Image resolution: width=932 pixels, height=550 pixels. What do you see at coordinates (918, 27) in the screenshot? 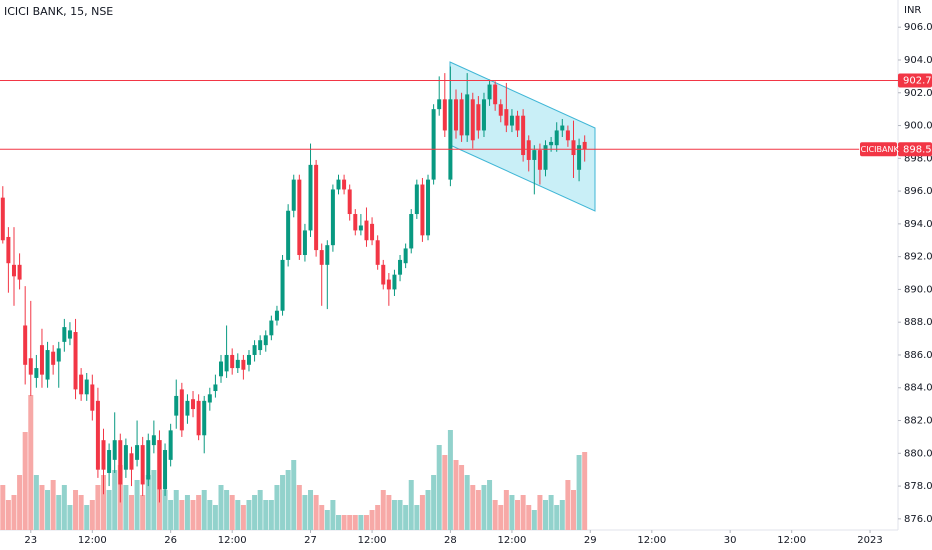
I see `y-tick-label: 906.00` at bounding box center [918, 27].